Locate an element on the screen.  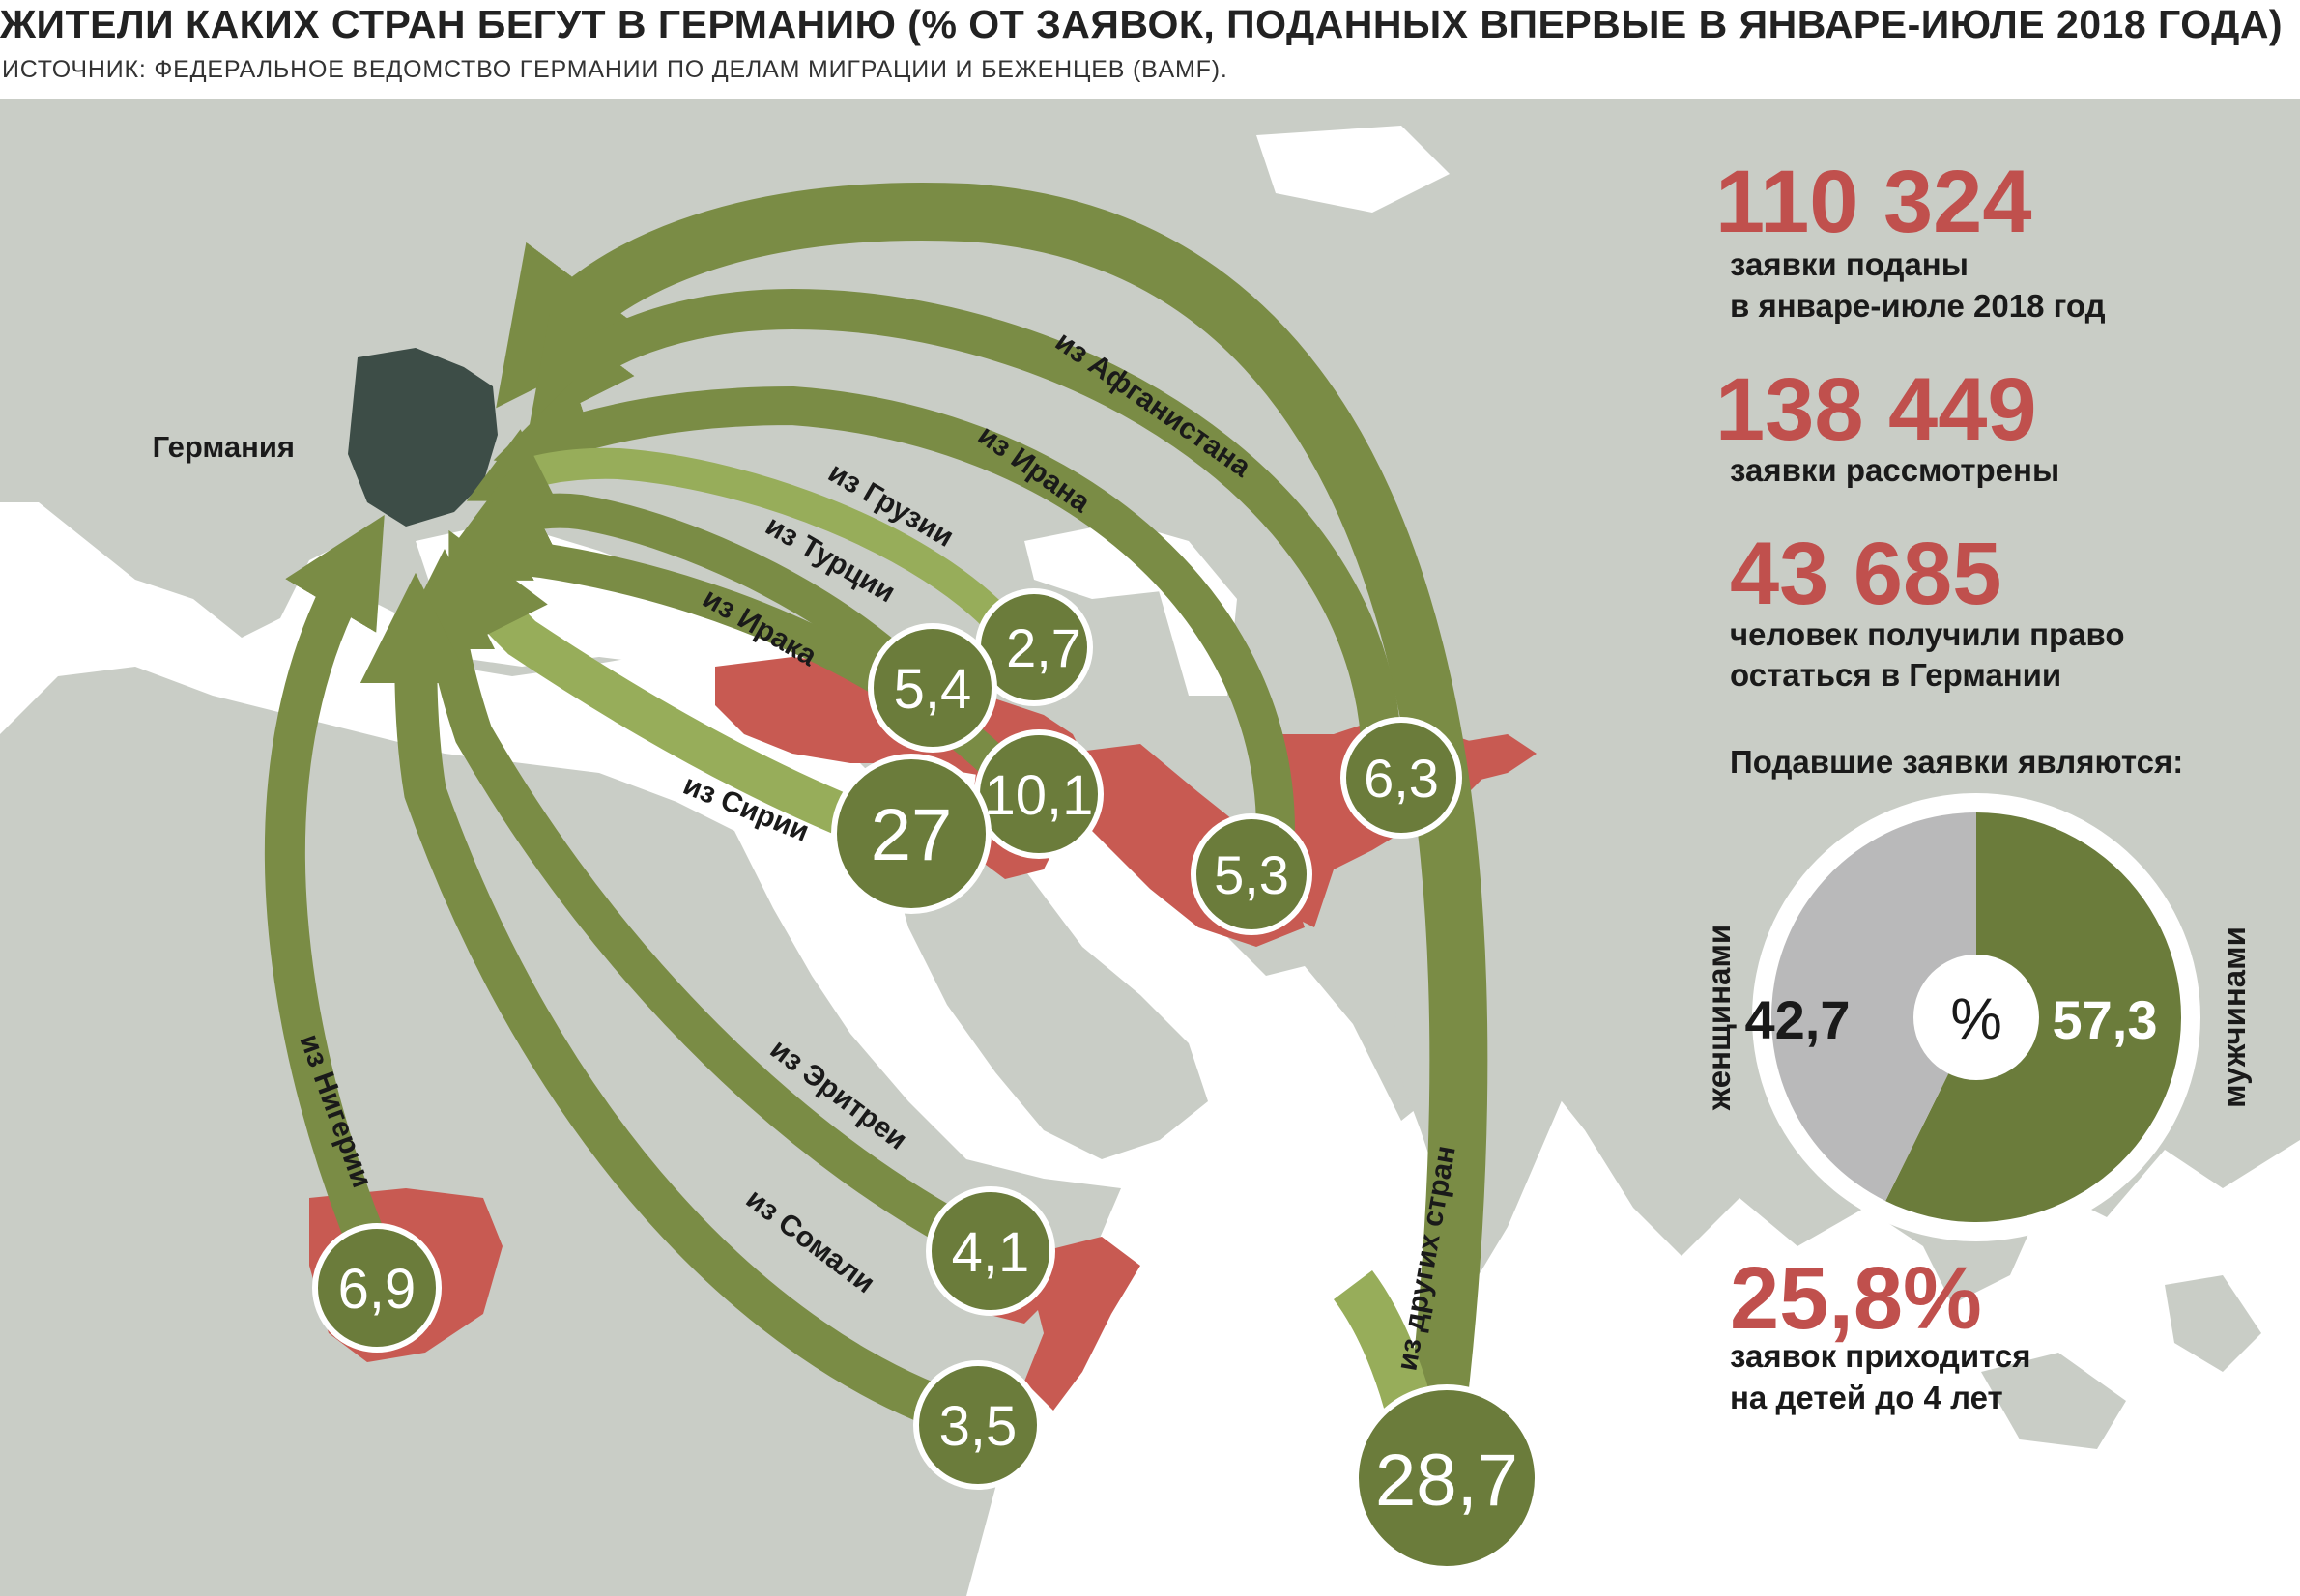
stat-2-number: 138 449 is located at coordinates (1876, 410).